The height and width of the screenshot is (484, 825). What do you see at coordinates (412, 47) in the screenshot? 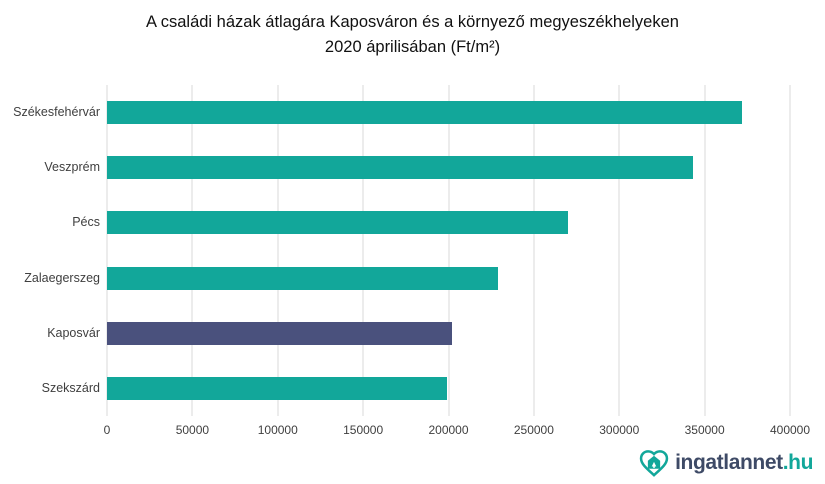
I see `chart-title-line2: 2020 áprilisában (Ft/m²)` at bounding box center [412, 47].